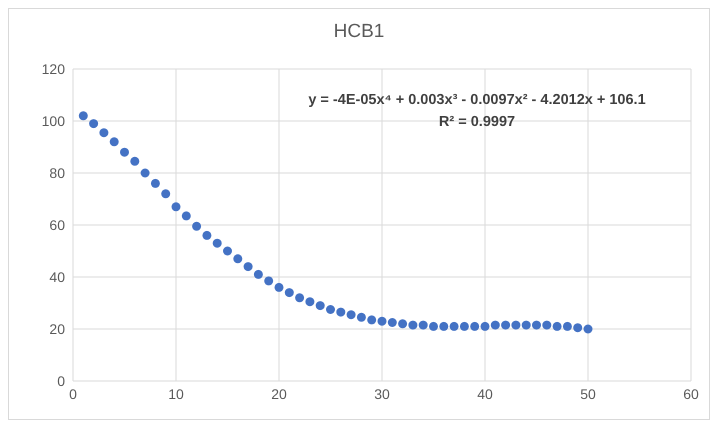 The image size is (720, 428). Describe the element at coordinates (57, 172) in the screenshot. I see `y-tick-label: 80` at that location.